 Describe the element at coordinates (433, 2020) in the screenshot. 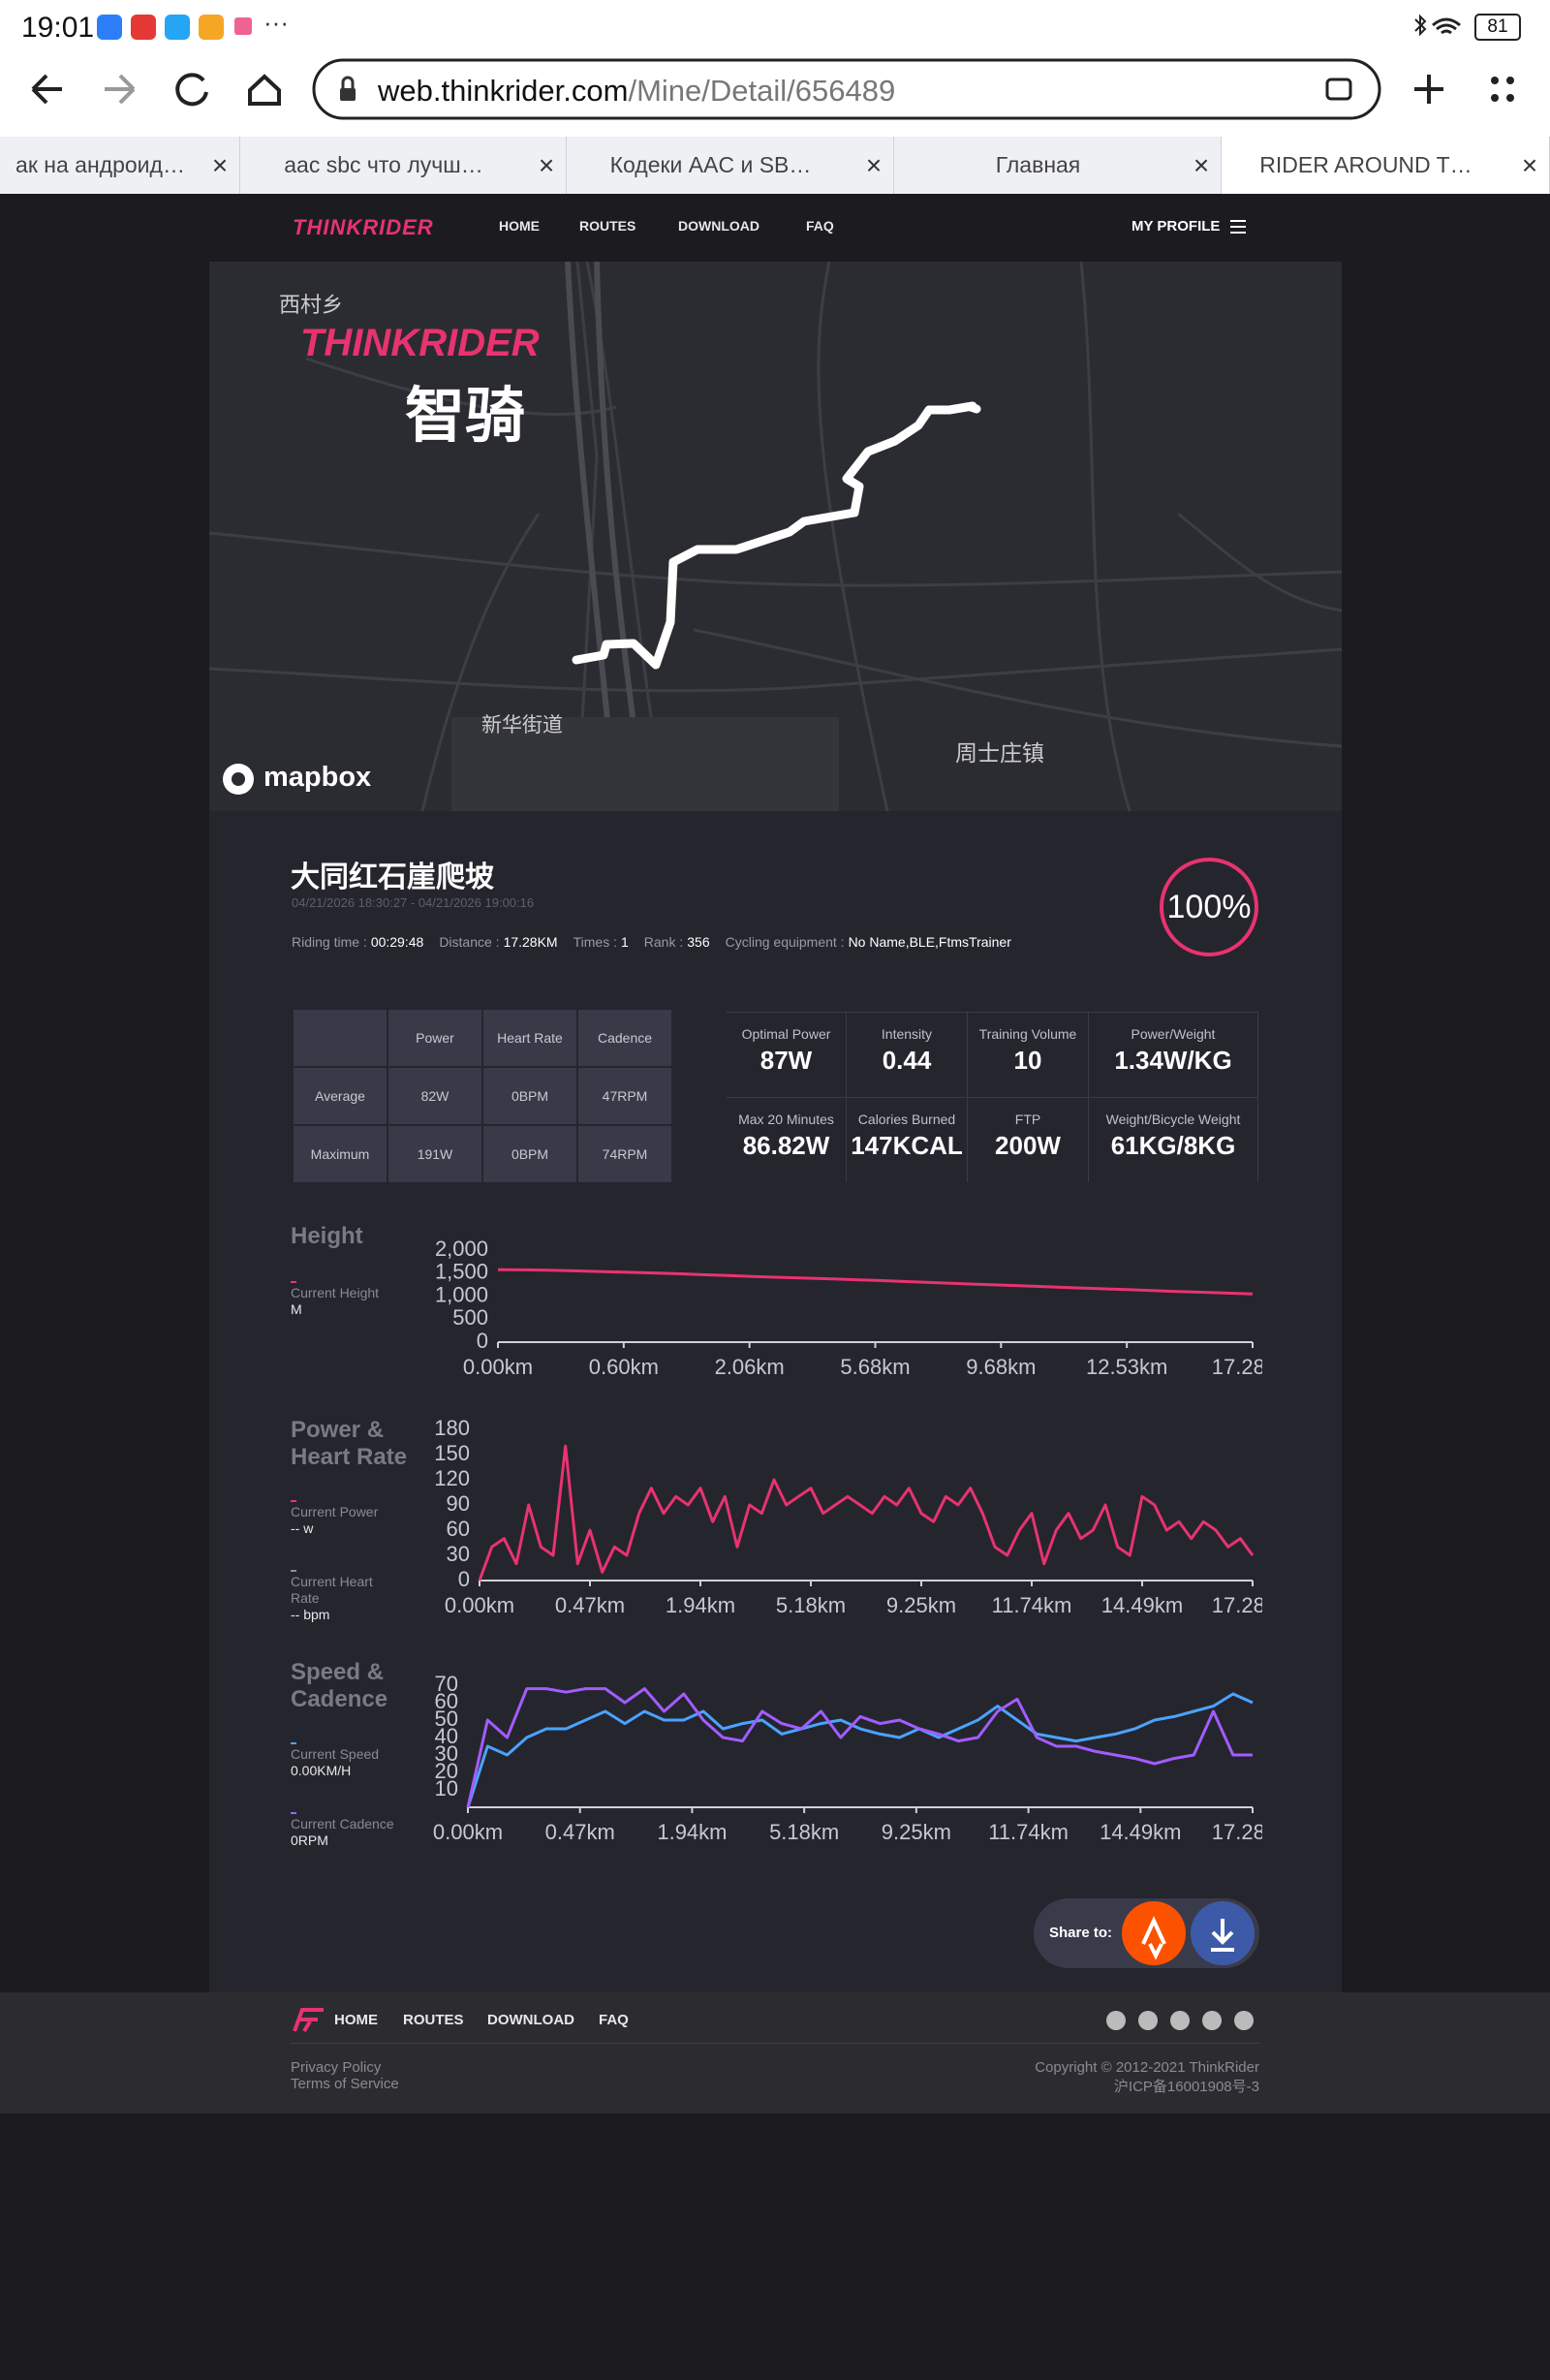

I see `footer-link: ROUTES` at that location.